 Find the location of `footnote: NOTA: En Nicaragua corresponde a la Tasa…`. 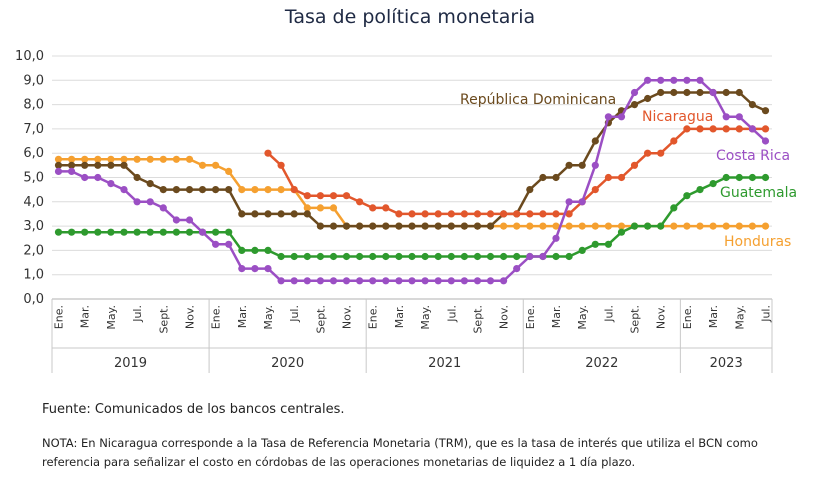

footnote: NOTA: En Nicaragua corresponde a la Tasa… is located at coordinates (400, 452).